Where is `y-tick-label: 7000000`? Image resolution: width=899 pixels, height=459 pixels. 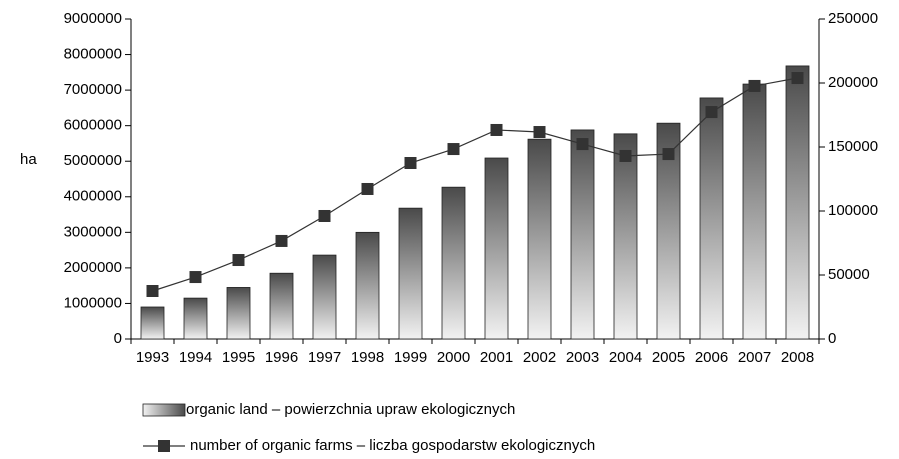 y-tick-label: 7000000 is located at coordinates (93, 89).